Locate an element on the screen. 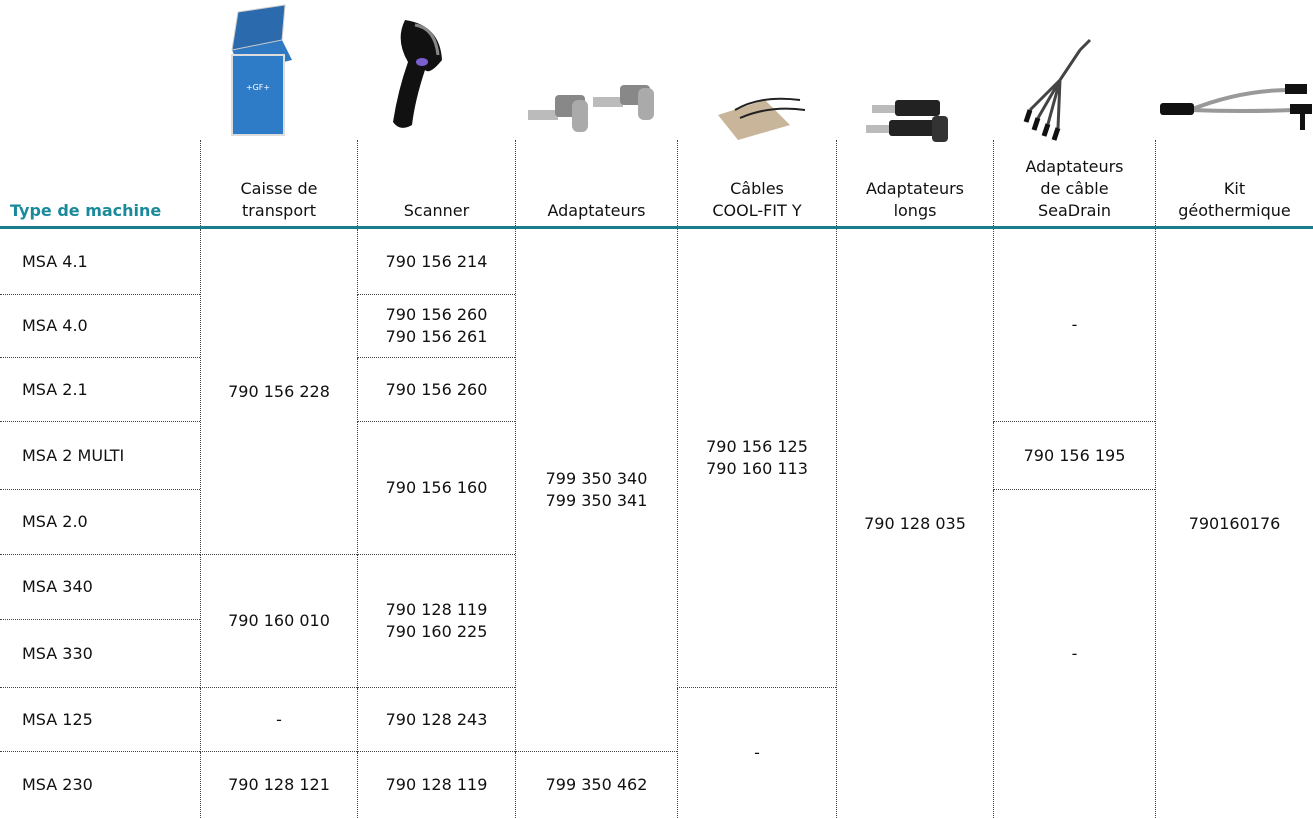  machine-type: MSA 340 is located at coordinates (100, 587).